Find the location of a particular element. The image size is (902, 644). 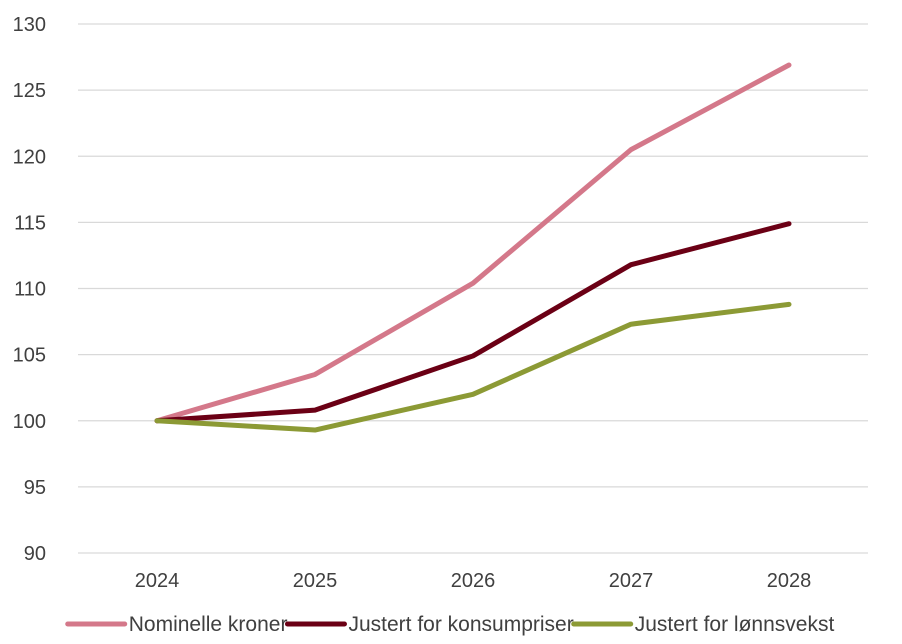

y-tick-label: 95 is located at coordinates (35, 488).